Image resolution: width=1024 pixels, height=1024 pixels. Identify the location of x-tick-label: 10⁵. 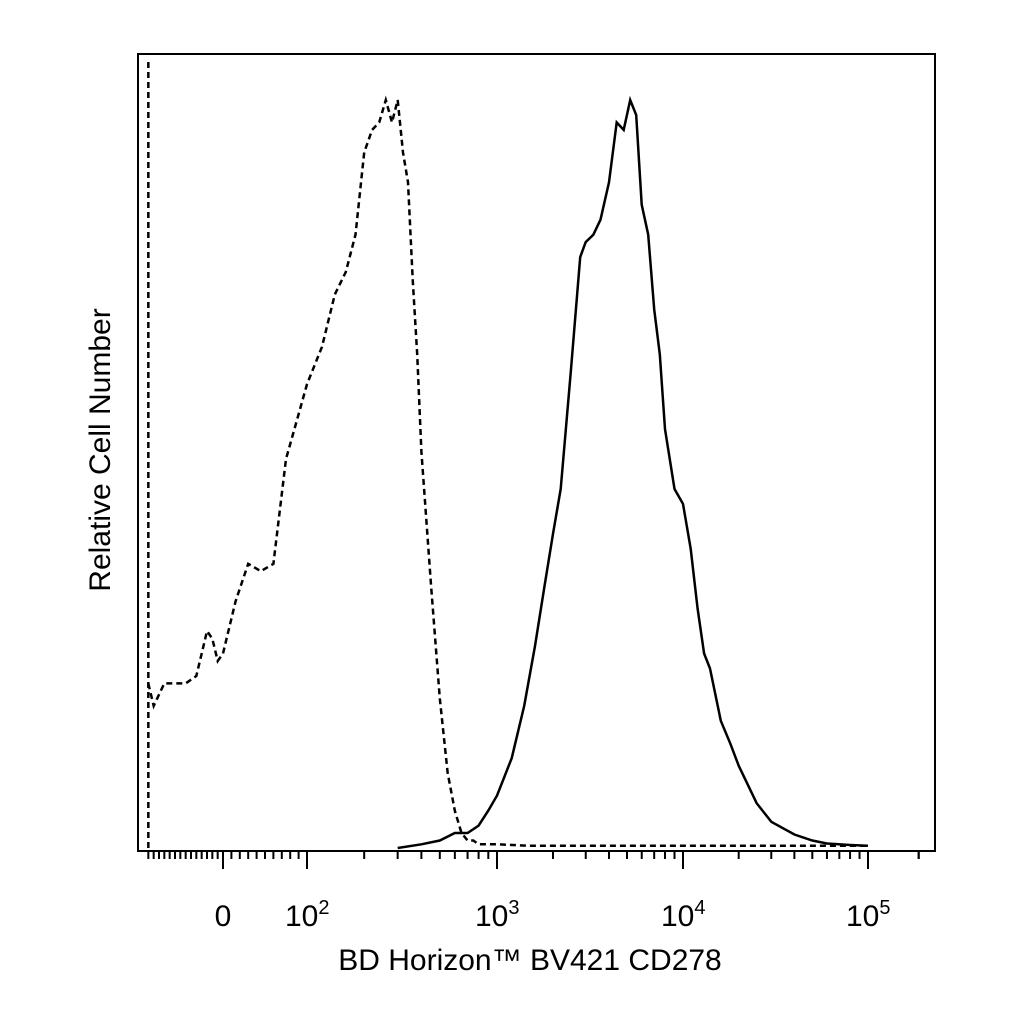
(868, 915).